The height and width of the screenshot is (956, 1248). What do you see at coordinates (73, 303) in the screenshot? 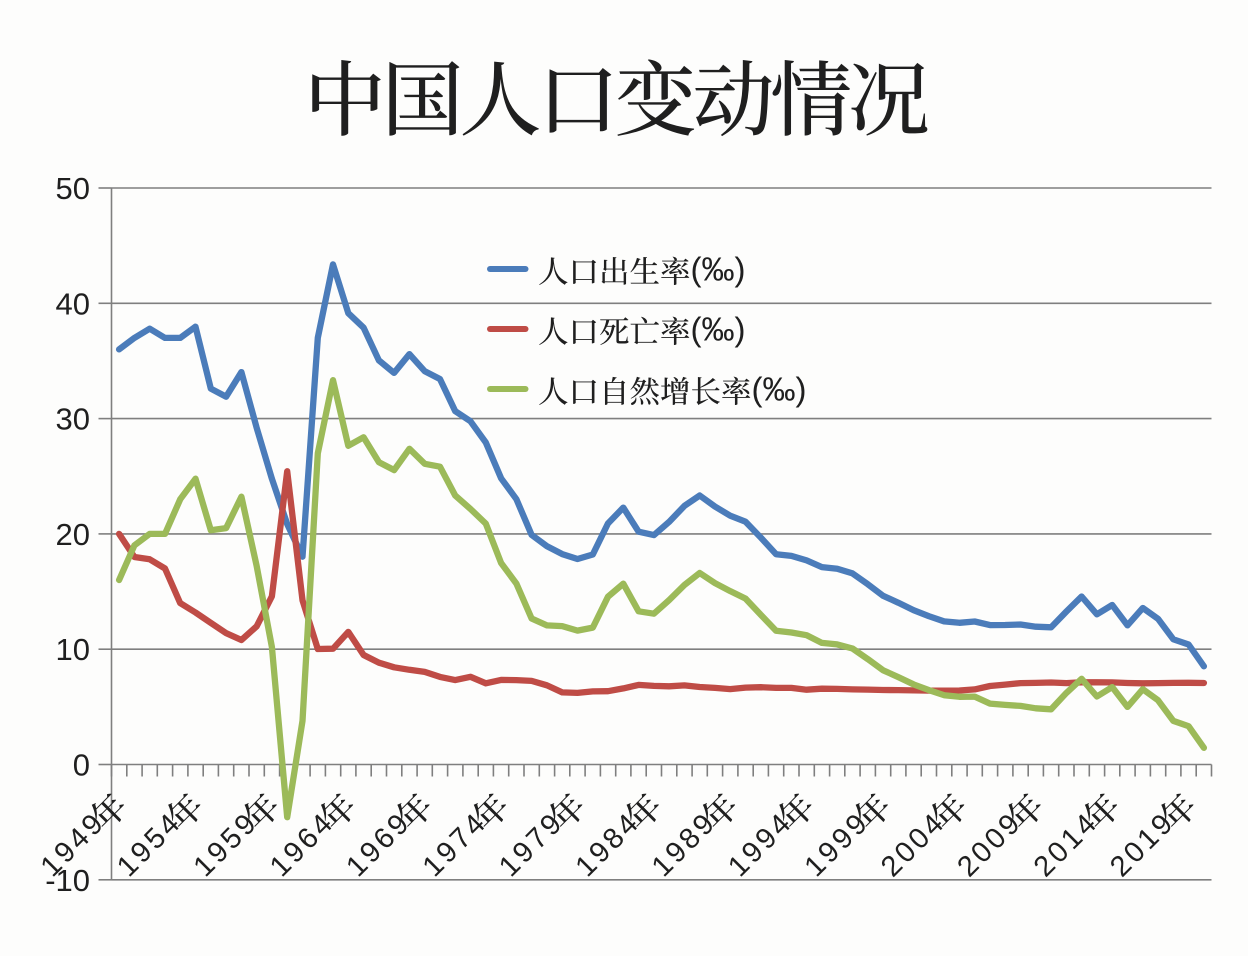
I see `svg-text: 40` at bounding box center [73, 303].